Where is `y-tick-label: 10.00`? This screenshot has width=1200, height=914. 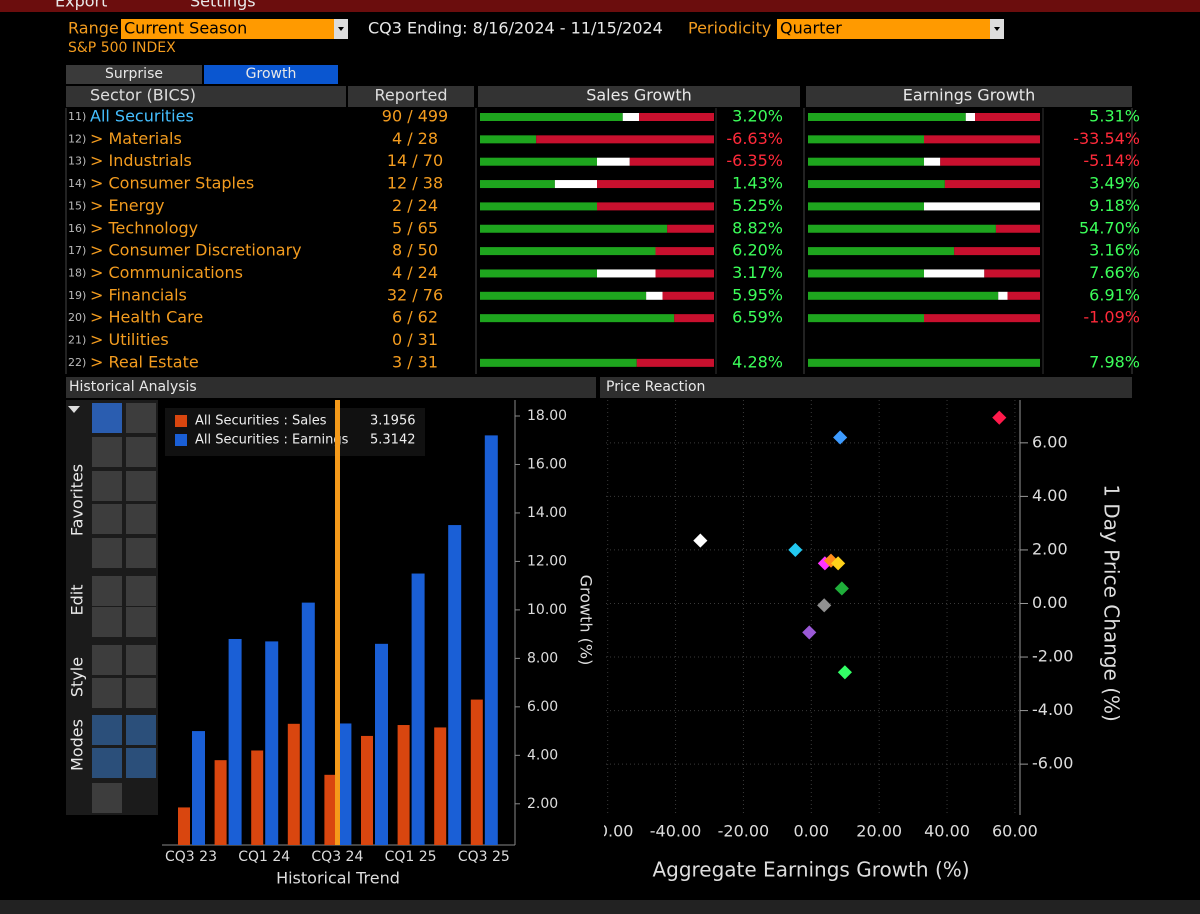 y-tick-label: 10.00 is located at coordinates (547, 610).